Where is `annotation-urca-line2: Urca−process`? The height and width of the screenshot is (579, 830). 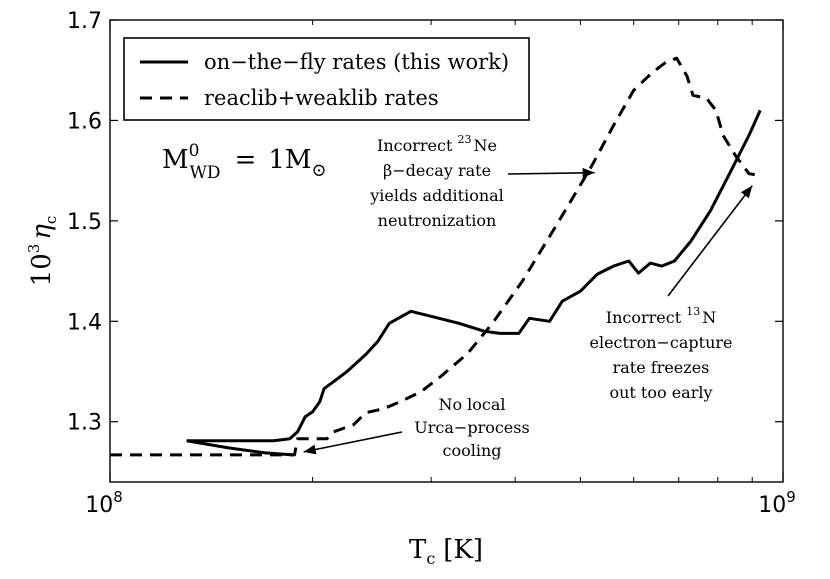 annotation-urca-line2: Urca−process is located at coordinates (471, 427).